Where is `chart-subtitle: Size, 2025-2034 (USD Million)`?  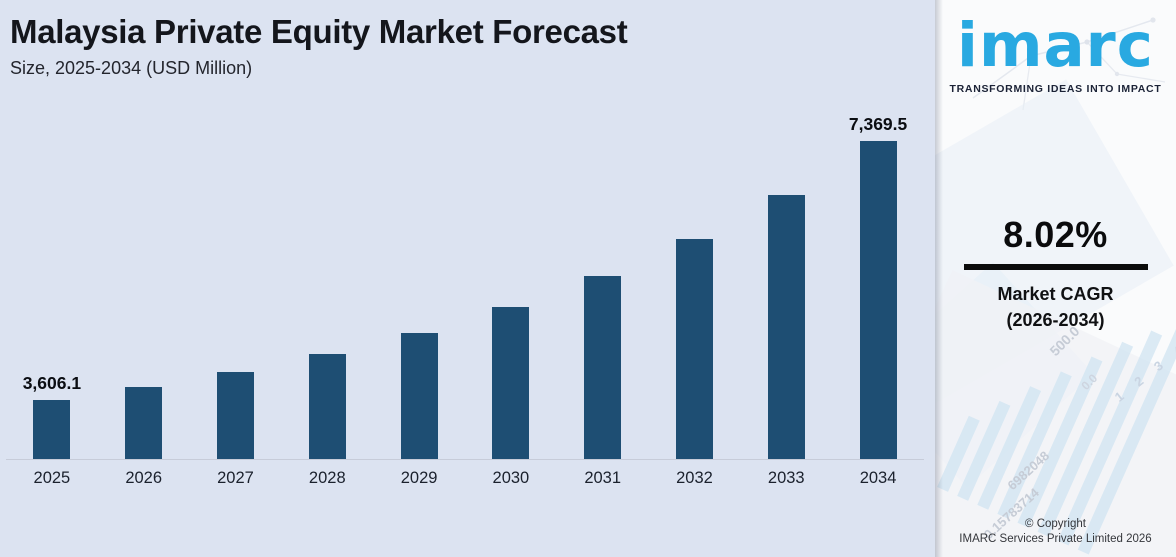 chart-subtitle: Size, 2025-2034 (USD Million) is located at coordinates (131, 68).